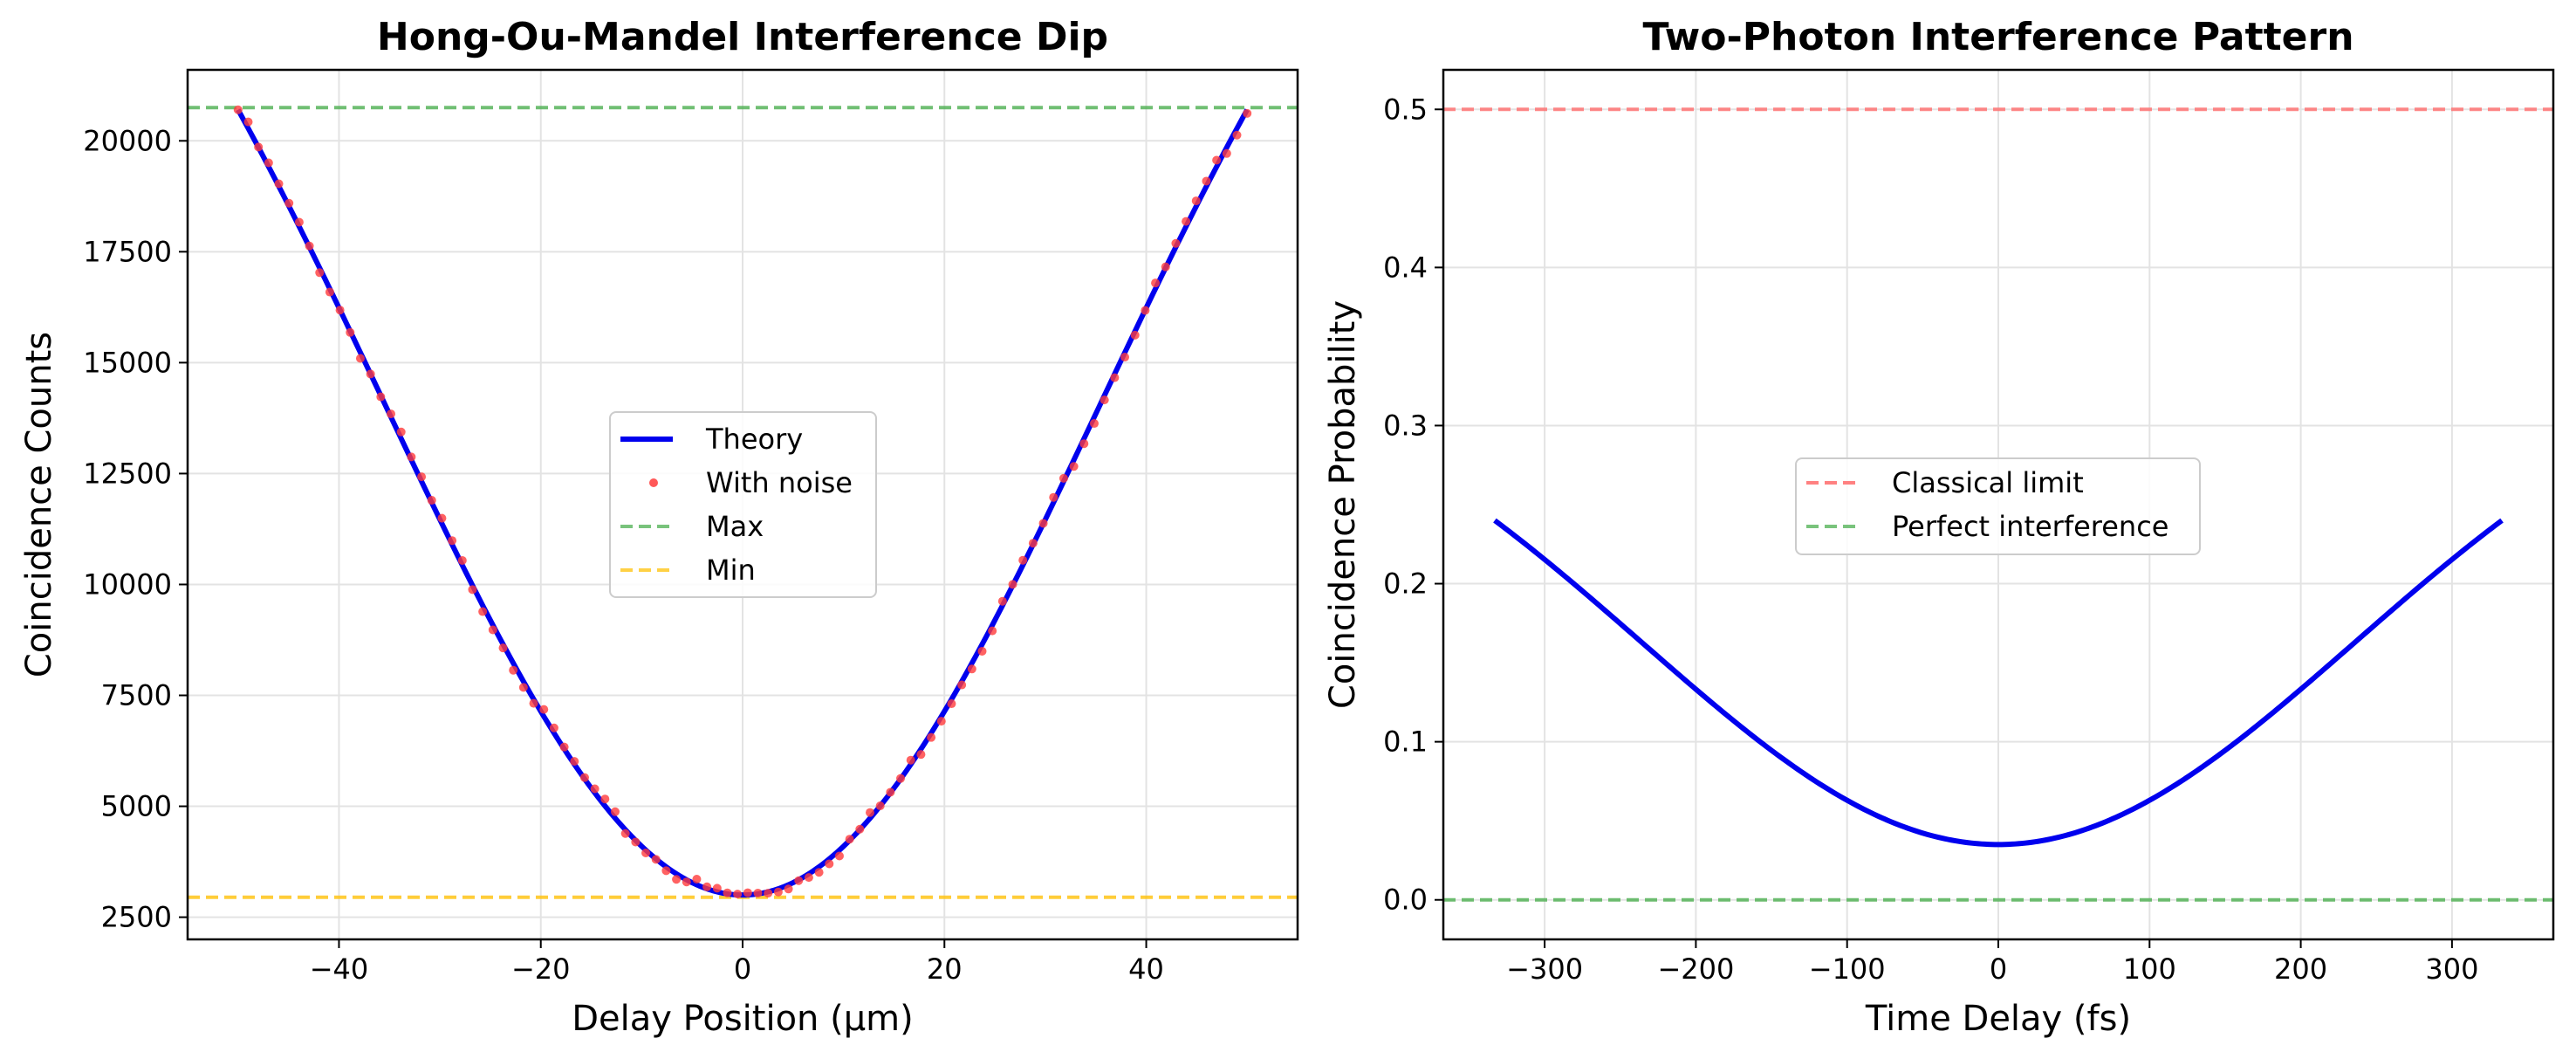 This screenshot has height=1052, width=2576. I want to click on r-x-tick-label: 300, so click(2451, 969).